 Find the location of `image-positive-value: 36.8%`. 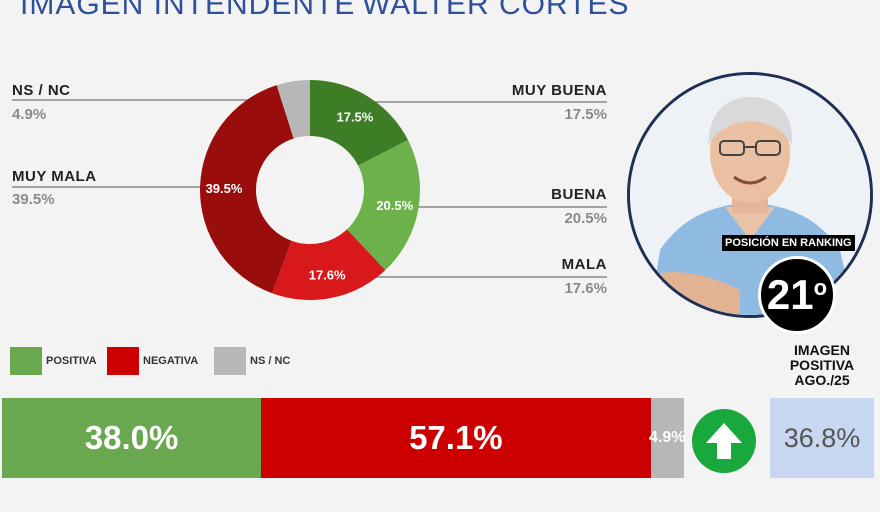

image-positive-value: 36.8% is located at coordinates (822, 438).